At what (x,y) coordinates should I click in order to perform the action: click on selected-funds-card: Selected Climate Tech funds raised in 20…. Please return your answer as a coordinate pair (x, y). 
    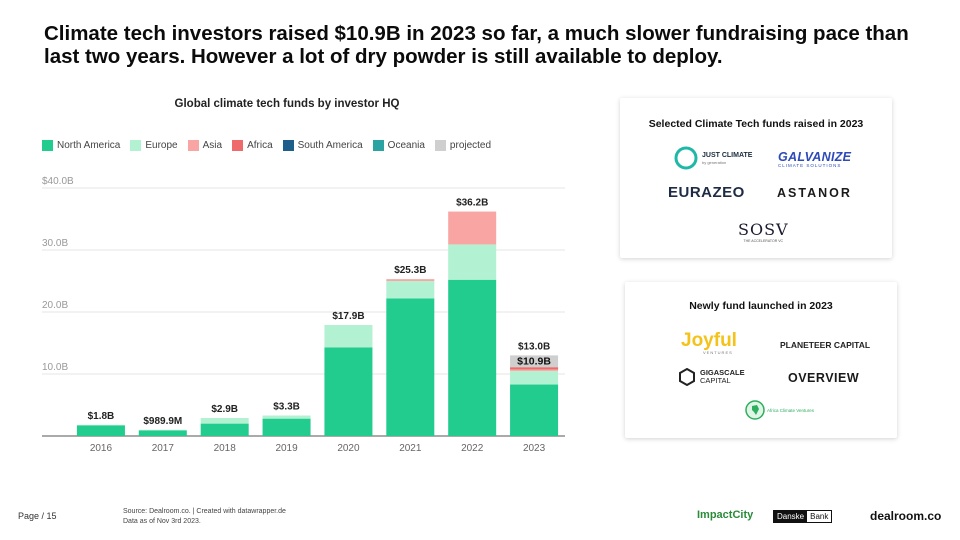
    Looking at the image, I should click on (756, 178).